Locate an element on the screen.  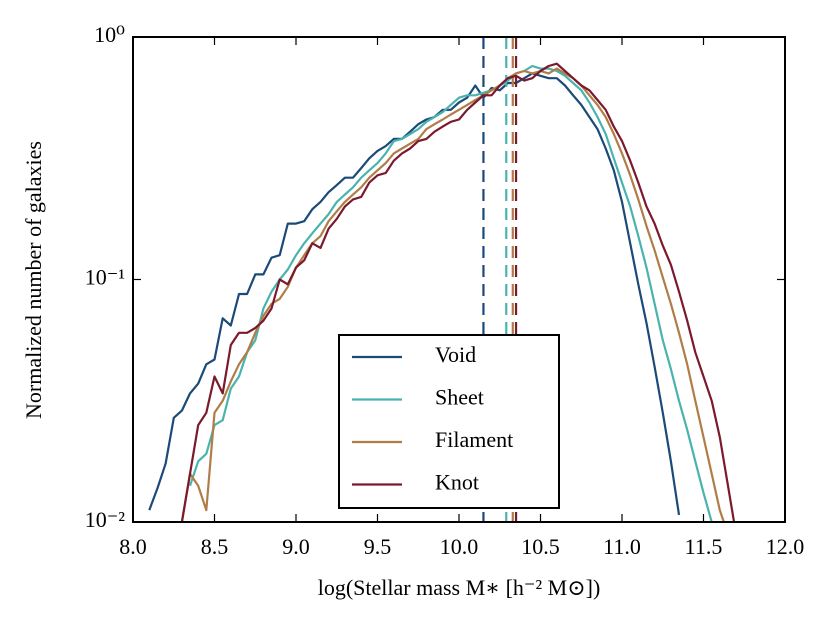
legend-label: Void is located at coordinates (455, 354).